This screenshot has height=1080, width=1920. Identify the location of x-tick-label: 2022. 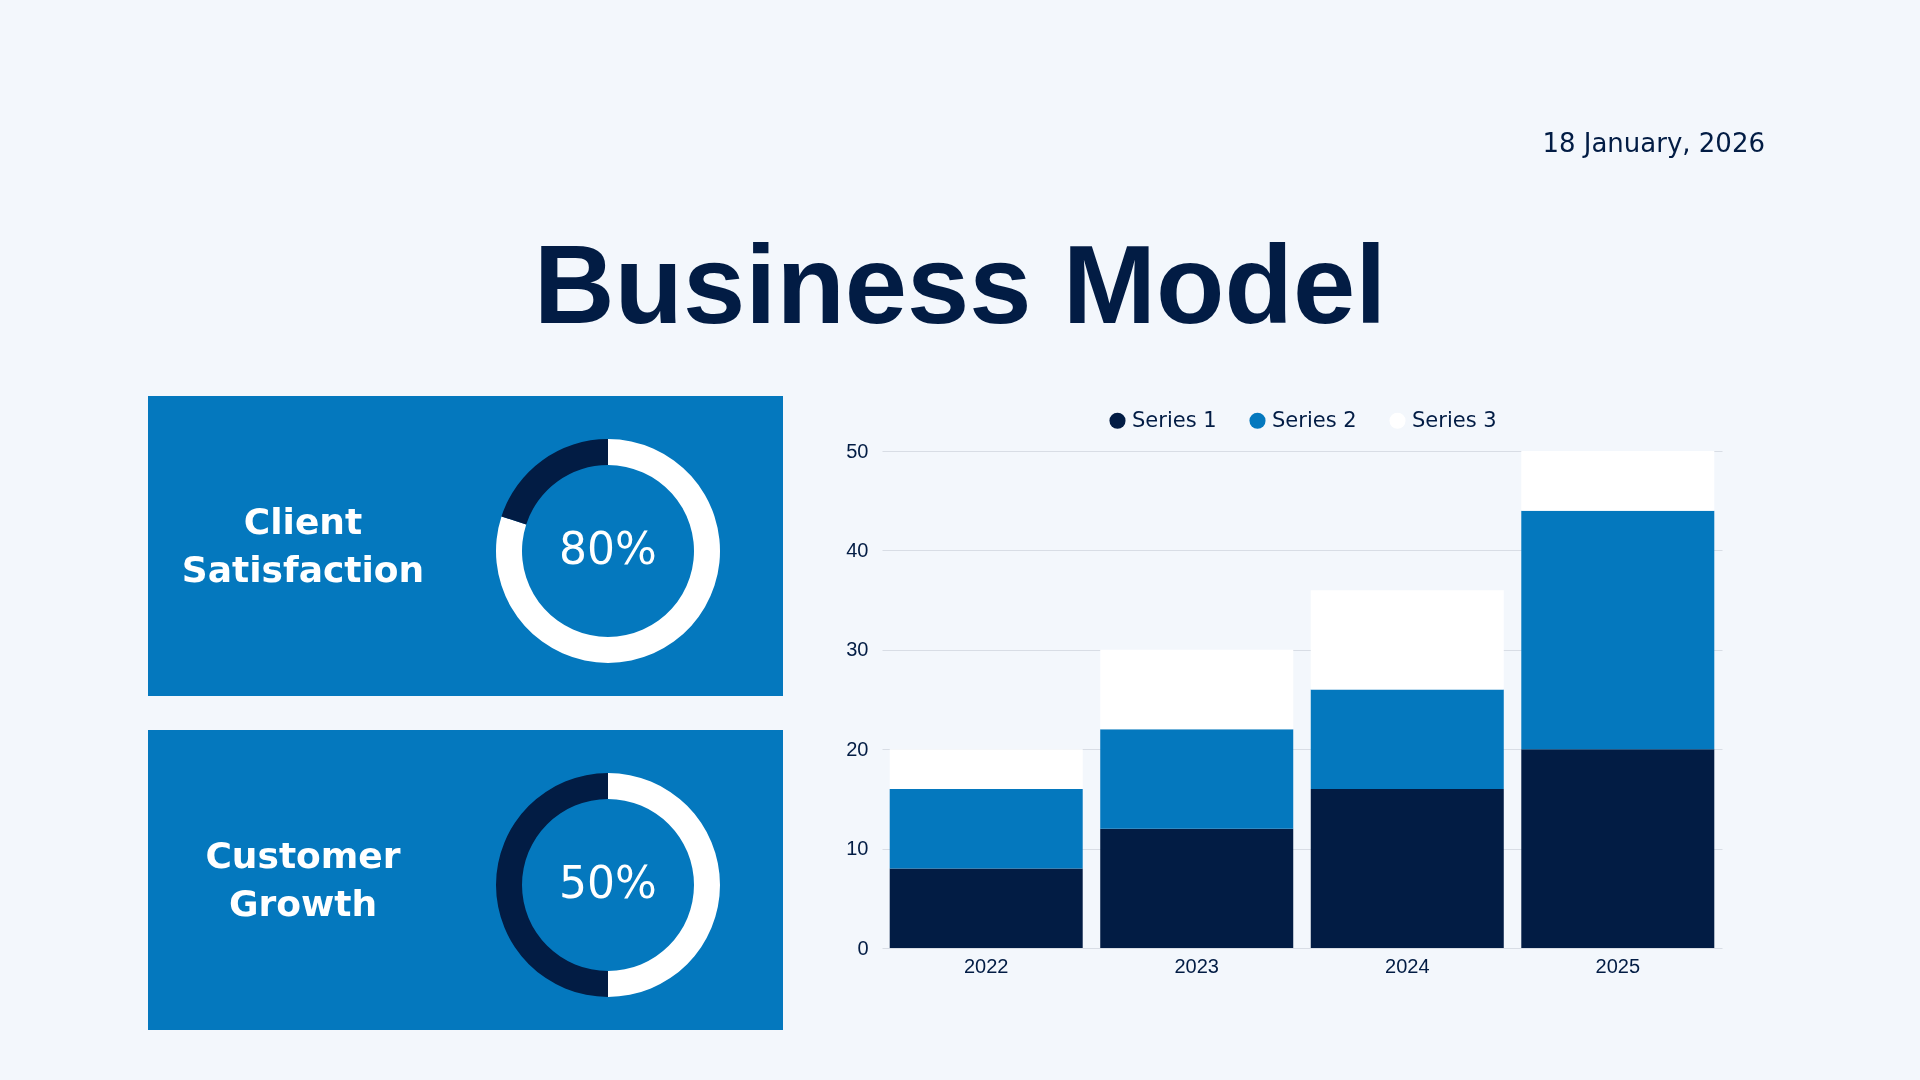
(986, 965).